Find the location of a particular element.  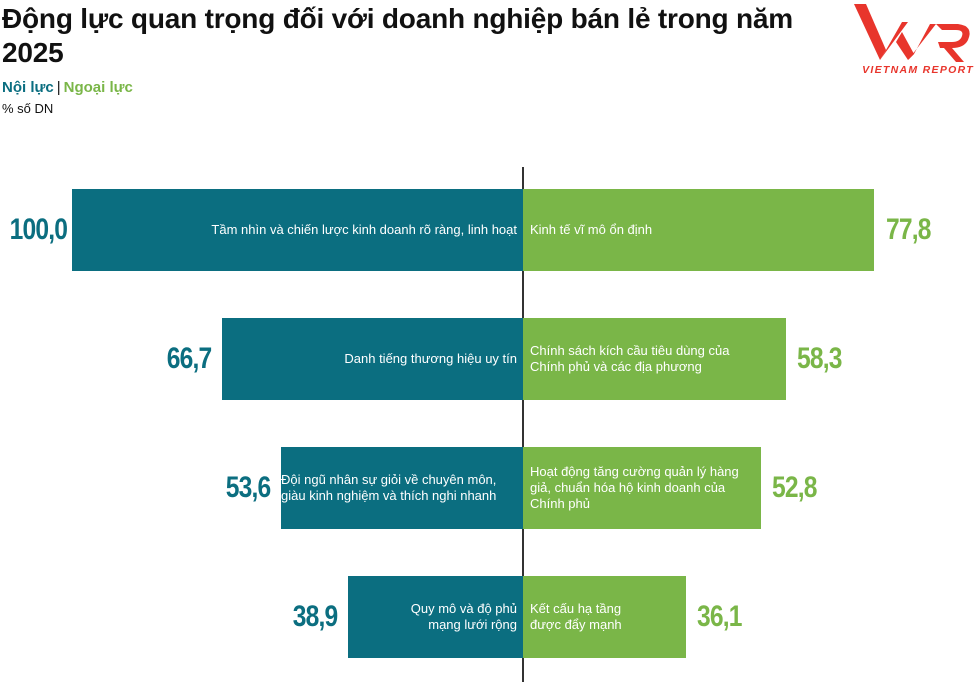

outer-value: 58,3 is located at coordinates (819, 358).